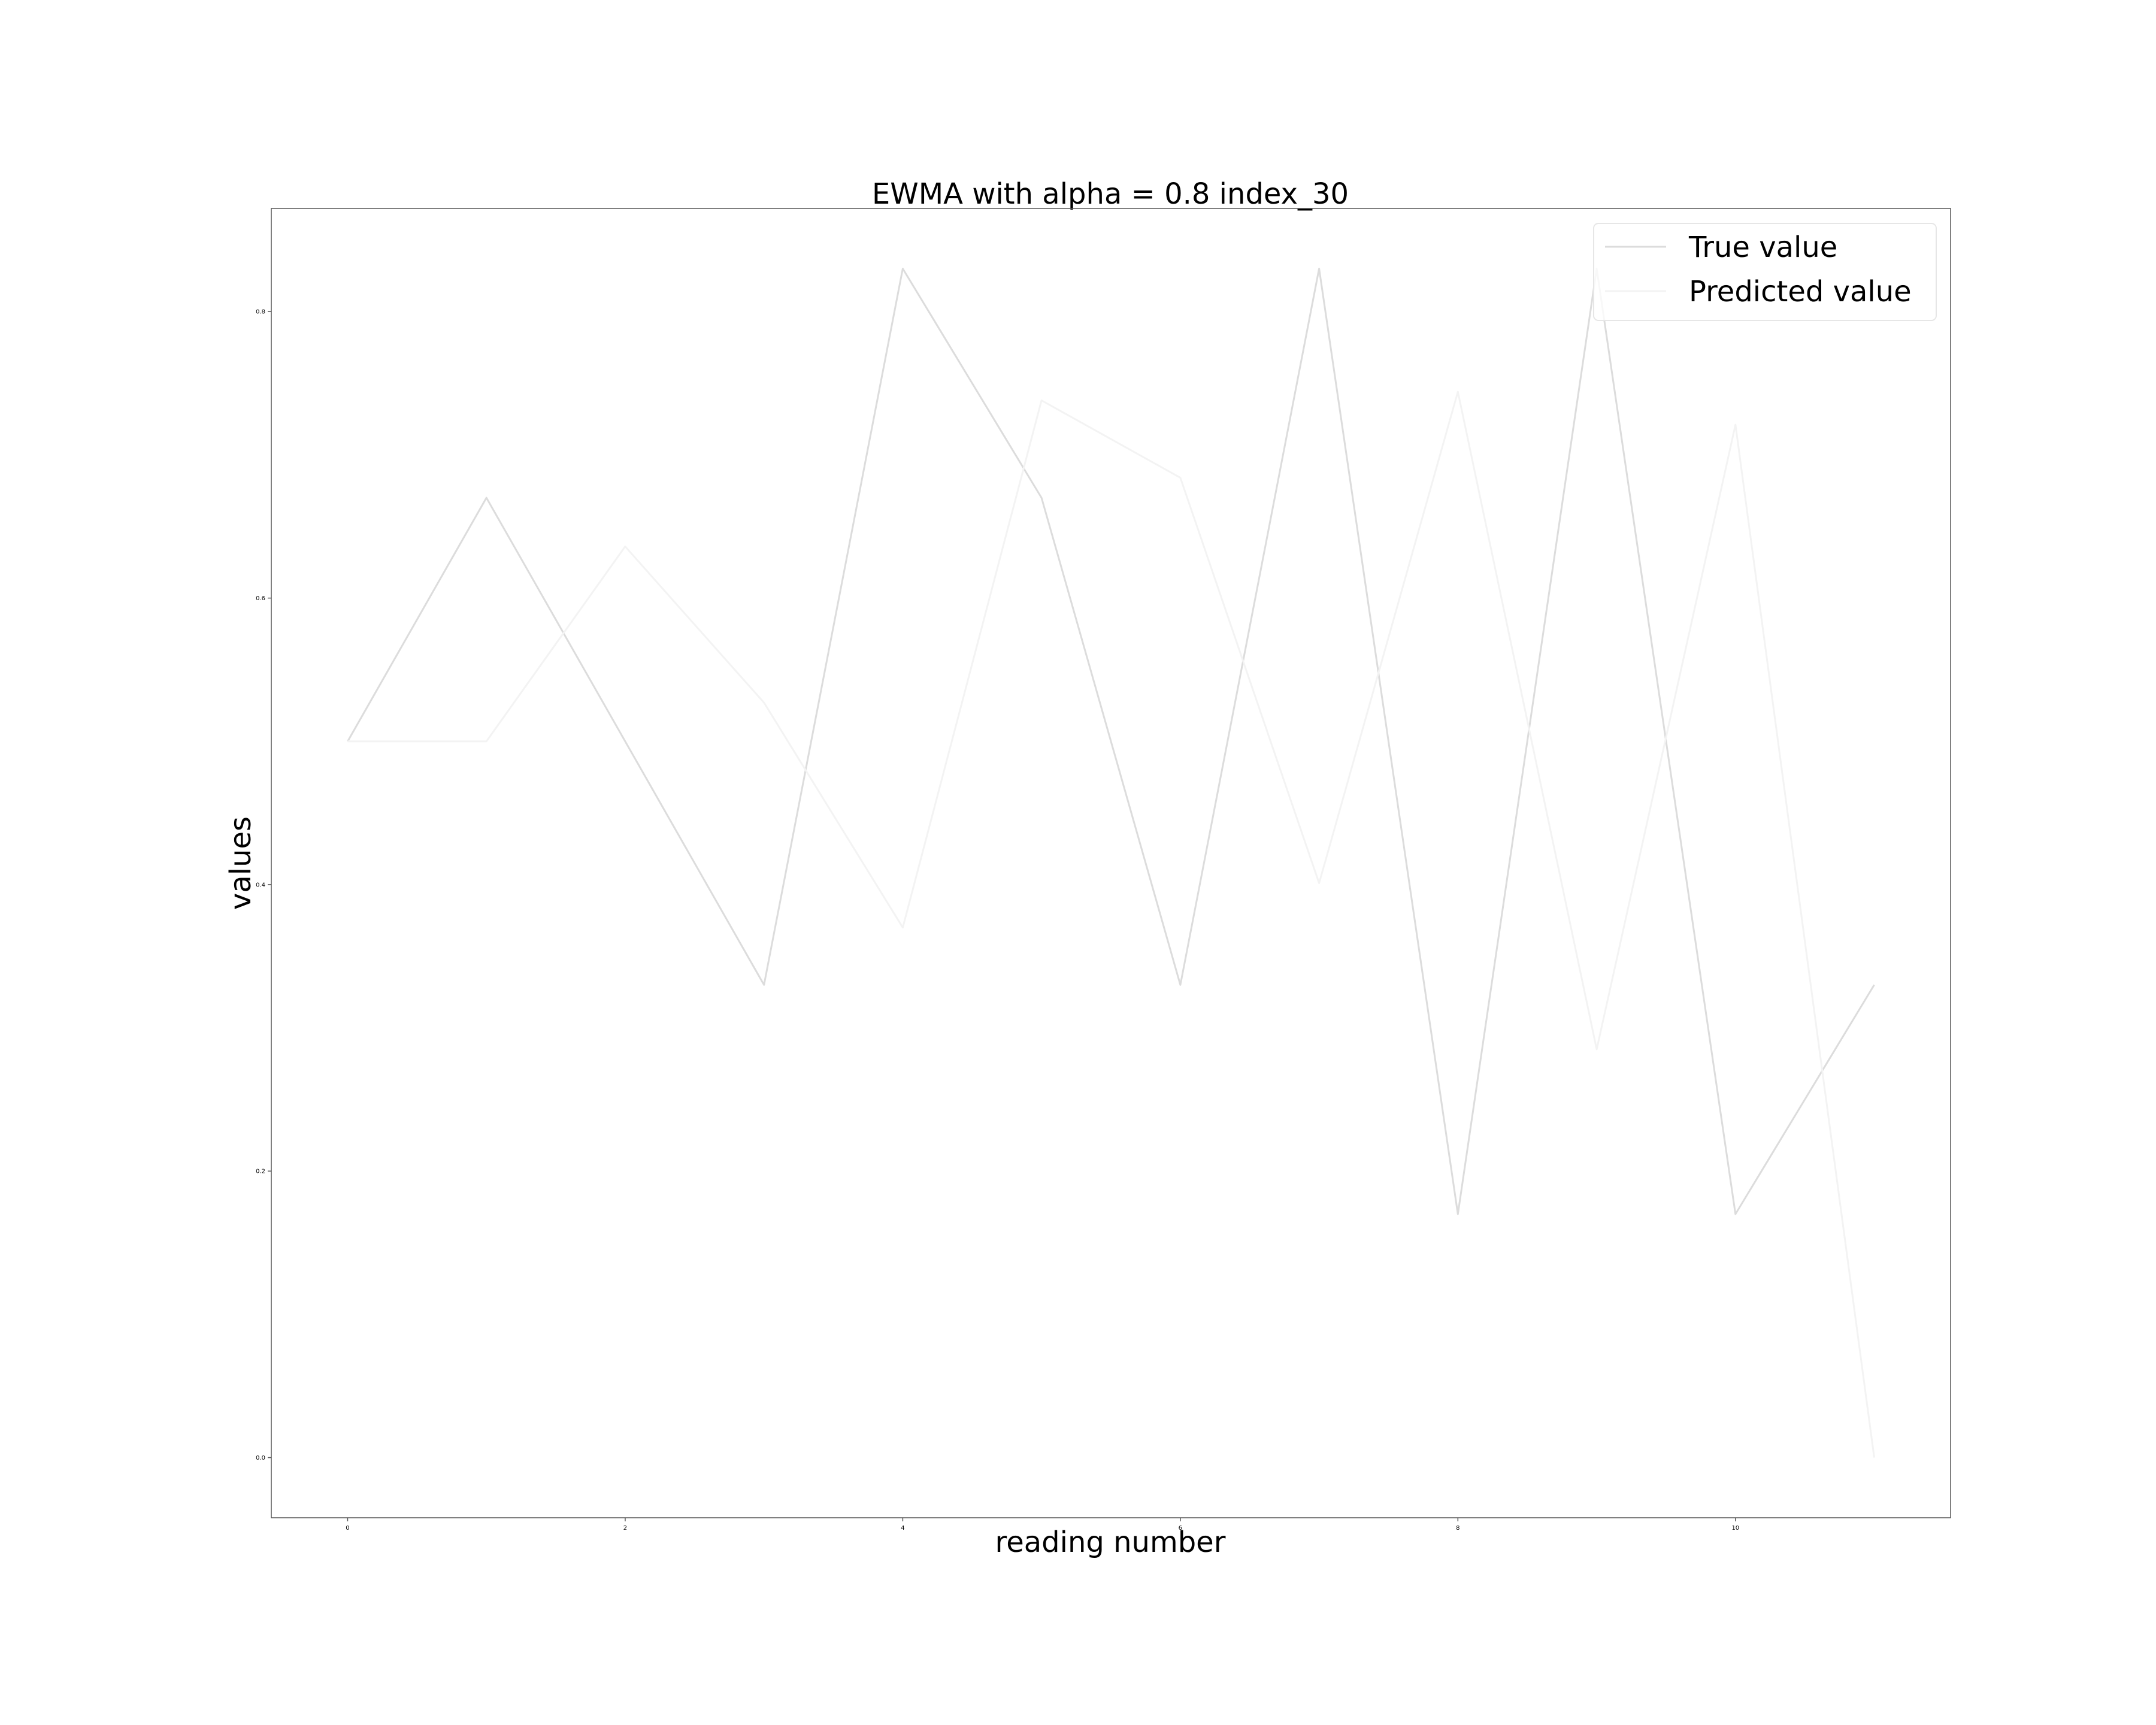 This screenshot has width=2156, height=1725. What do you see at coordinates (625, 1528) in the screenshot?
I see `x-tick-label: 2` at bounding box center [625, 1528].